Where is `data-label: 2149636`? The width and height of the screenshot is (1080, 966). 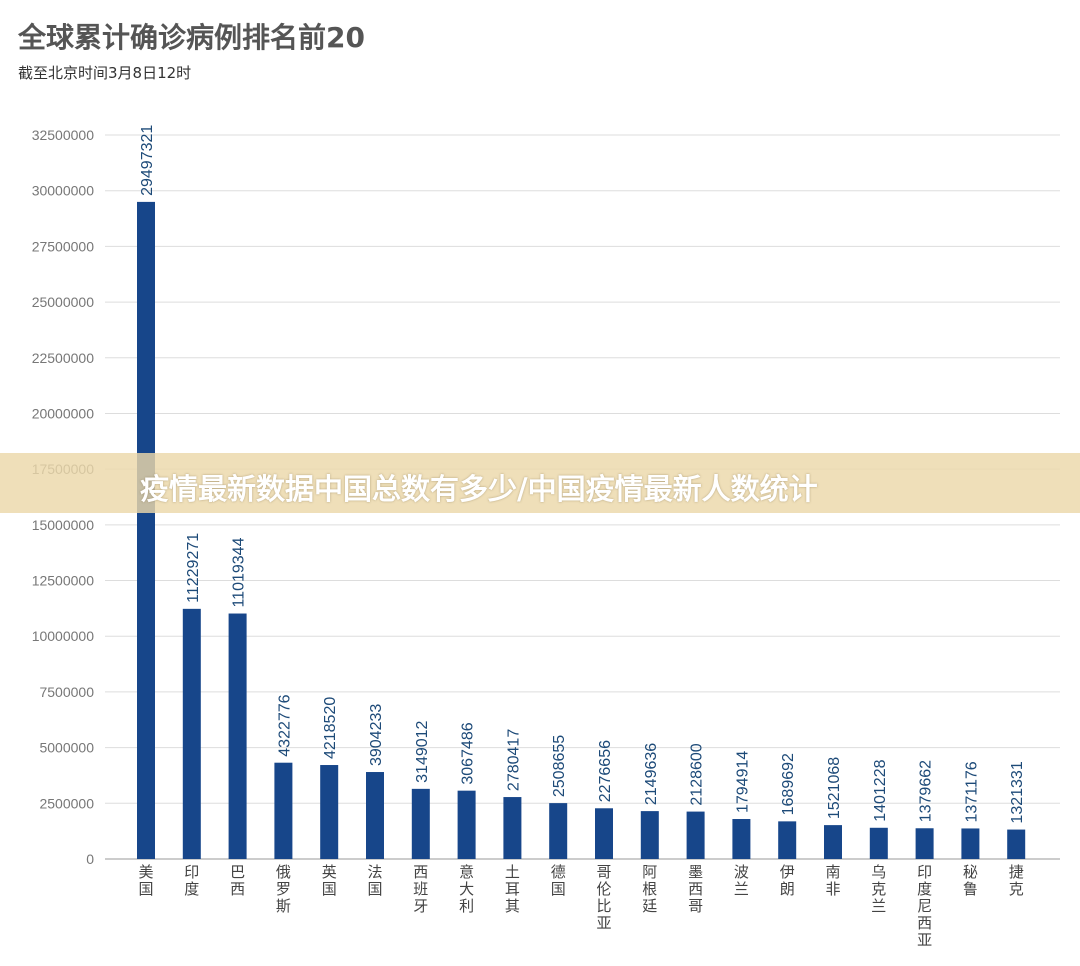
data-label: 2149636 is located at coordinates (651, 774).